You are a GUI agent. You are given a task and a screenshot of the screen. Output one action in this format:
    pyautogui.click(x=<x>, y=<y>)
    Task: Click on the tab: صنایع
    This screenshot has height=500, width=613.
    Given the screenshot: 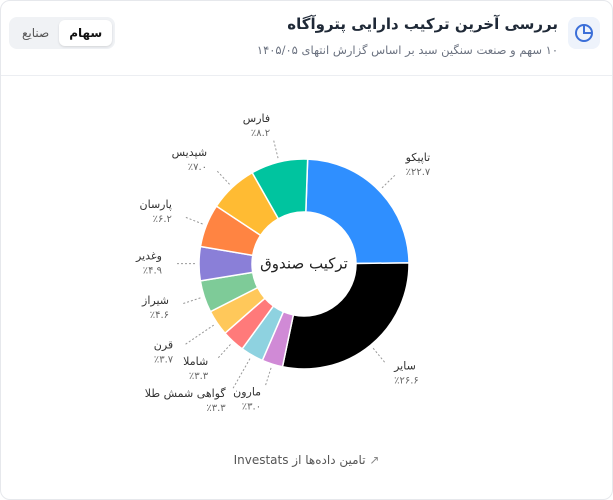 What is the action you would take?
    pyautogui.click(x=36, y=33)
    